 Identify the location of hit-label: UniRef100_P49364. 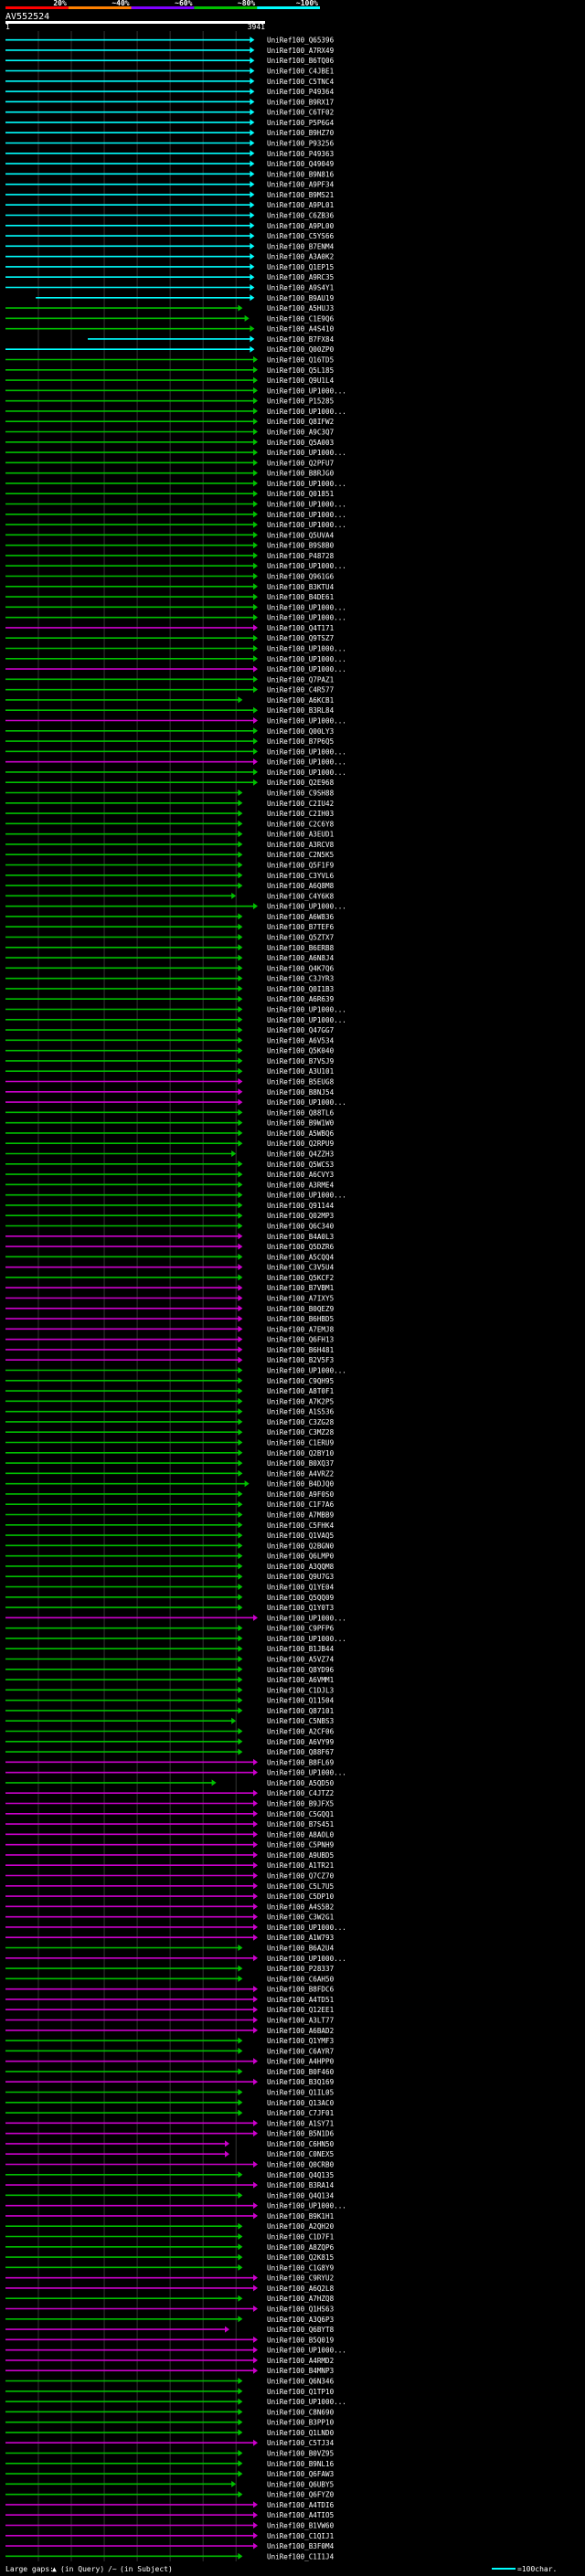
(301, 92).